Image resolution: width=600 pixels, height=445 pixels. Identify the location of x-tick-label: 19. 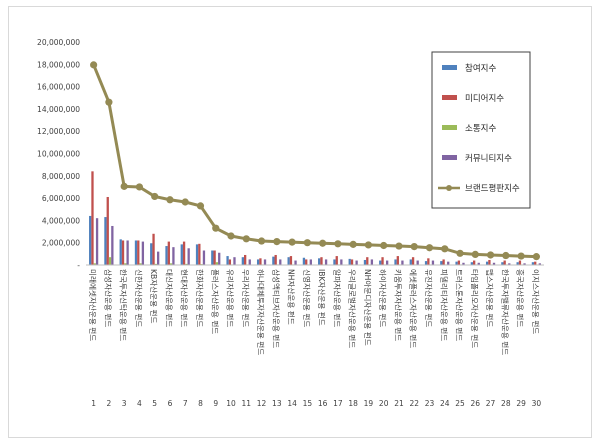
(369, 403).